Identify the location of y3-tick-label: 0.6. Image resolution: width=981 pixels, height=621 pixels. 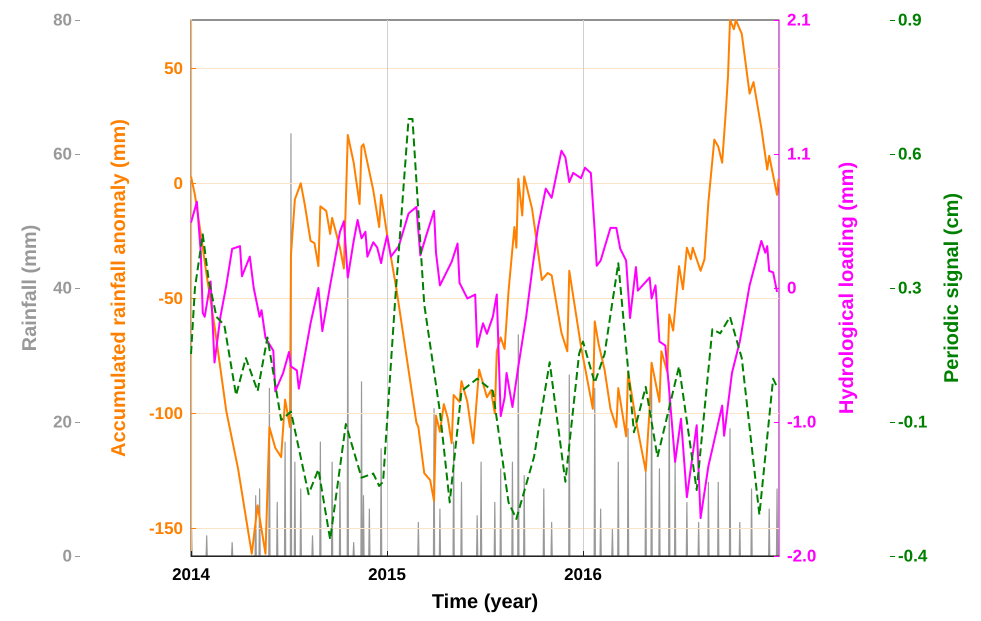
(910, 154).